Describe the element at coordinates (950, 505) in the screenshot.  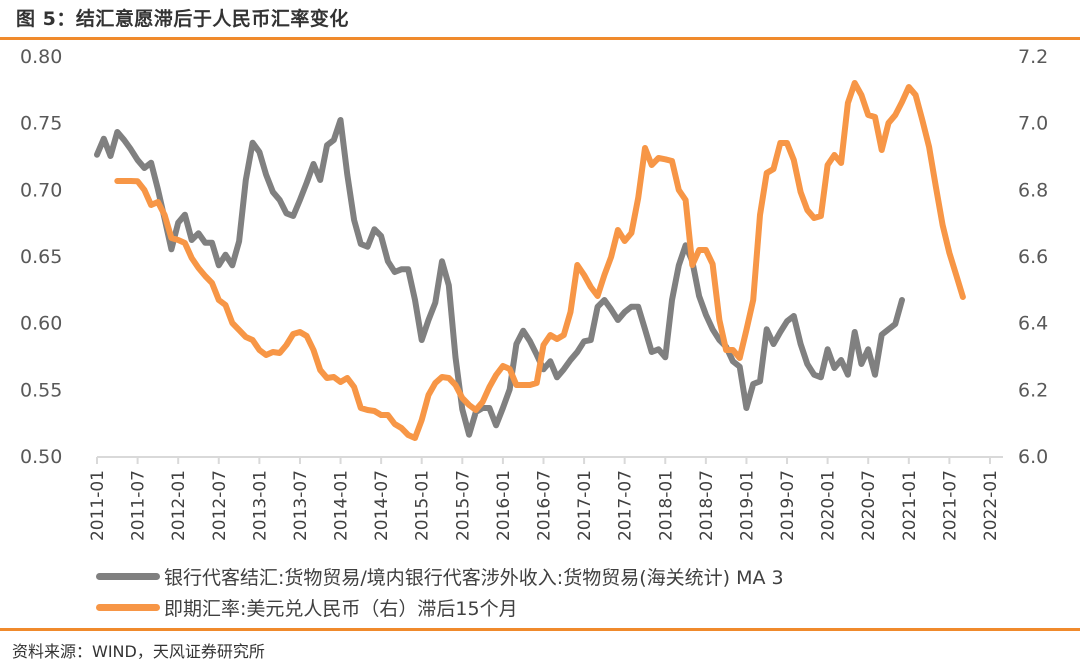
I see `x-tick-label: 2021-07` at that location.